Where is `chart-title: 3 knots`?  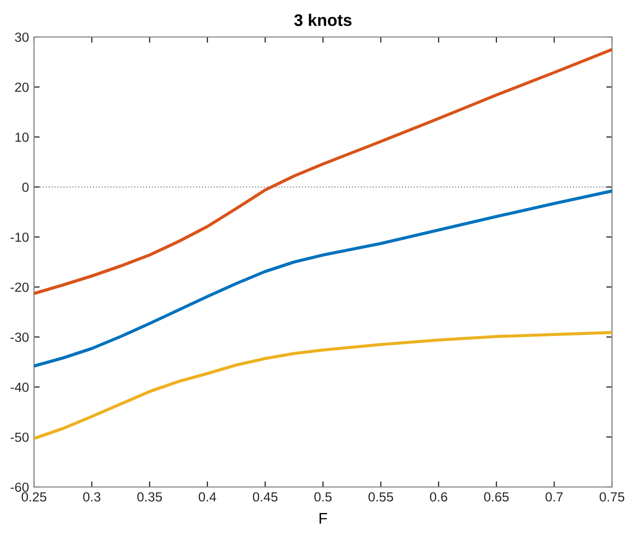
chart-title: 3 knots is located at coordinates (323, 20).